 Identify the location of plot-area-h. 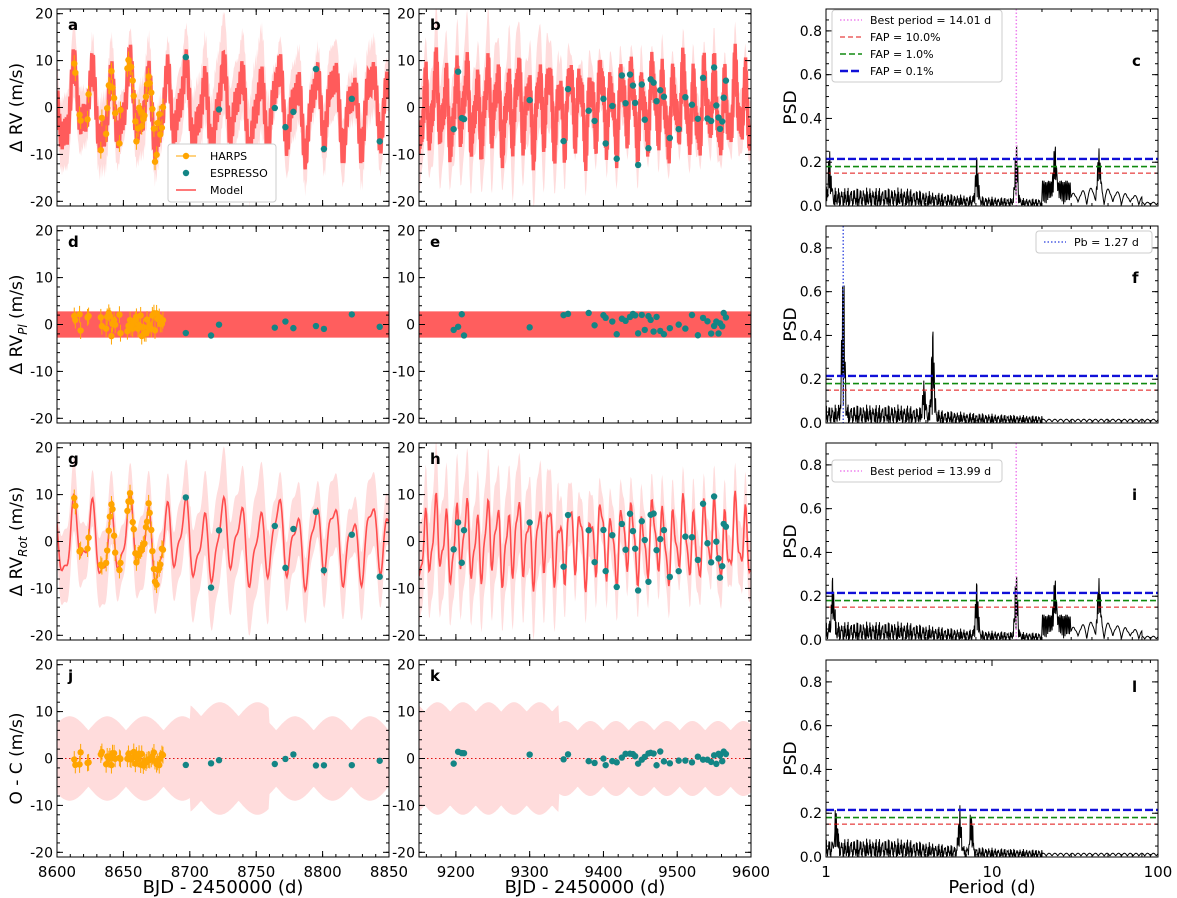
(585, 541).